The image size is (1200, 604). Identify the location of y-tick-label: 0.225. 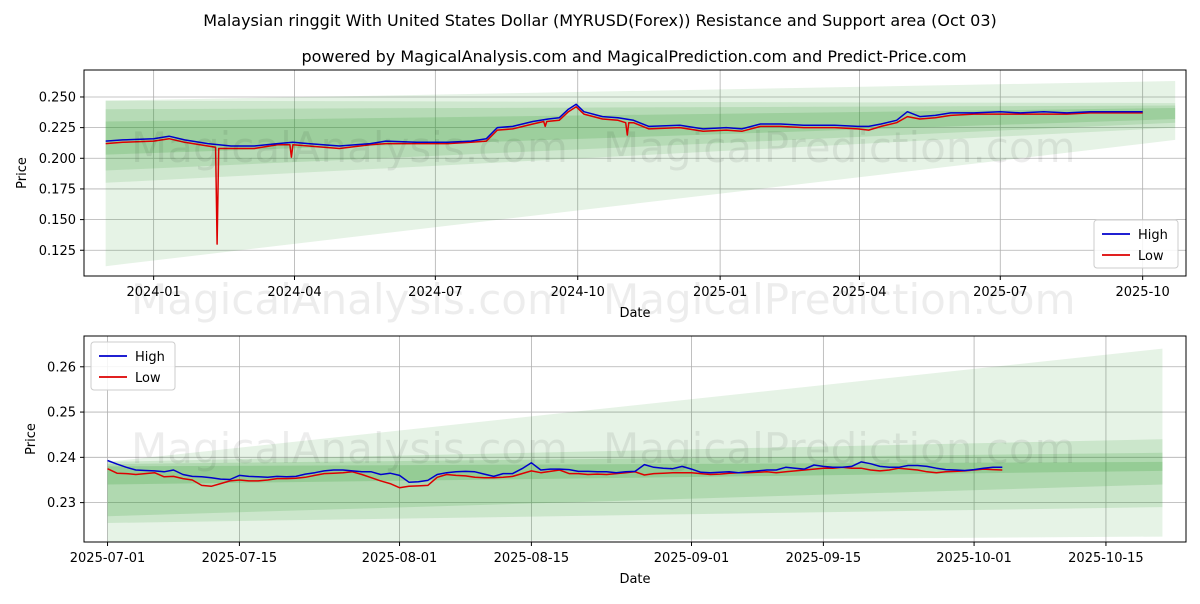
(57, 128).